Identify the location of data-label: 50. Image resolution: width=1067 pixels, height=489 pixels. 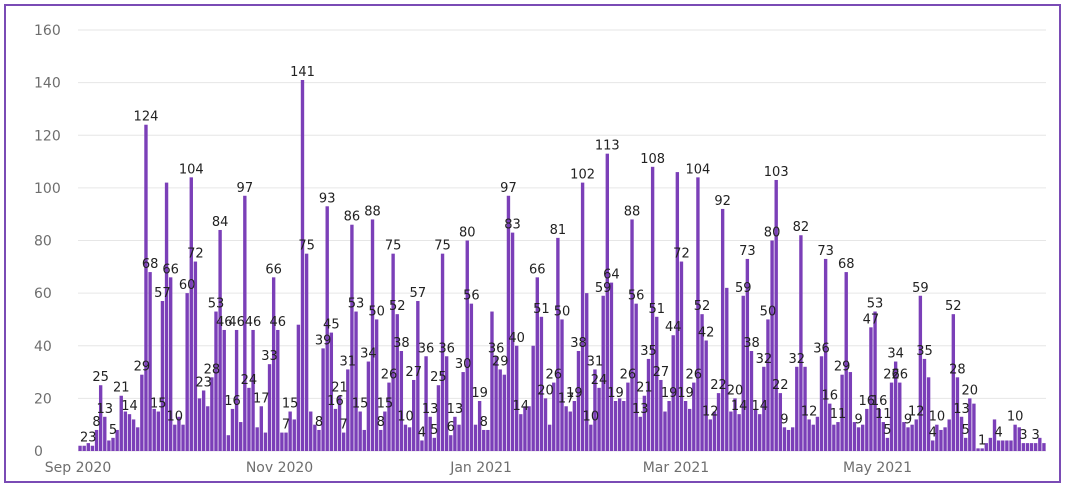
(562, 311).